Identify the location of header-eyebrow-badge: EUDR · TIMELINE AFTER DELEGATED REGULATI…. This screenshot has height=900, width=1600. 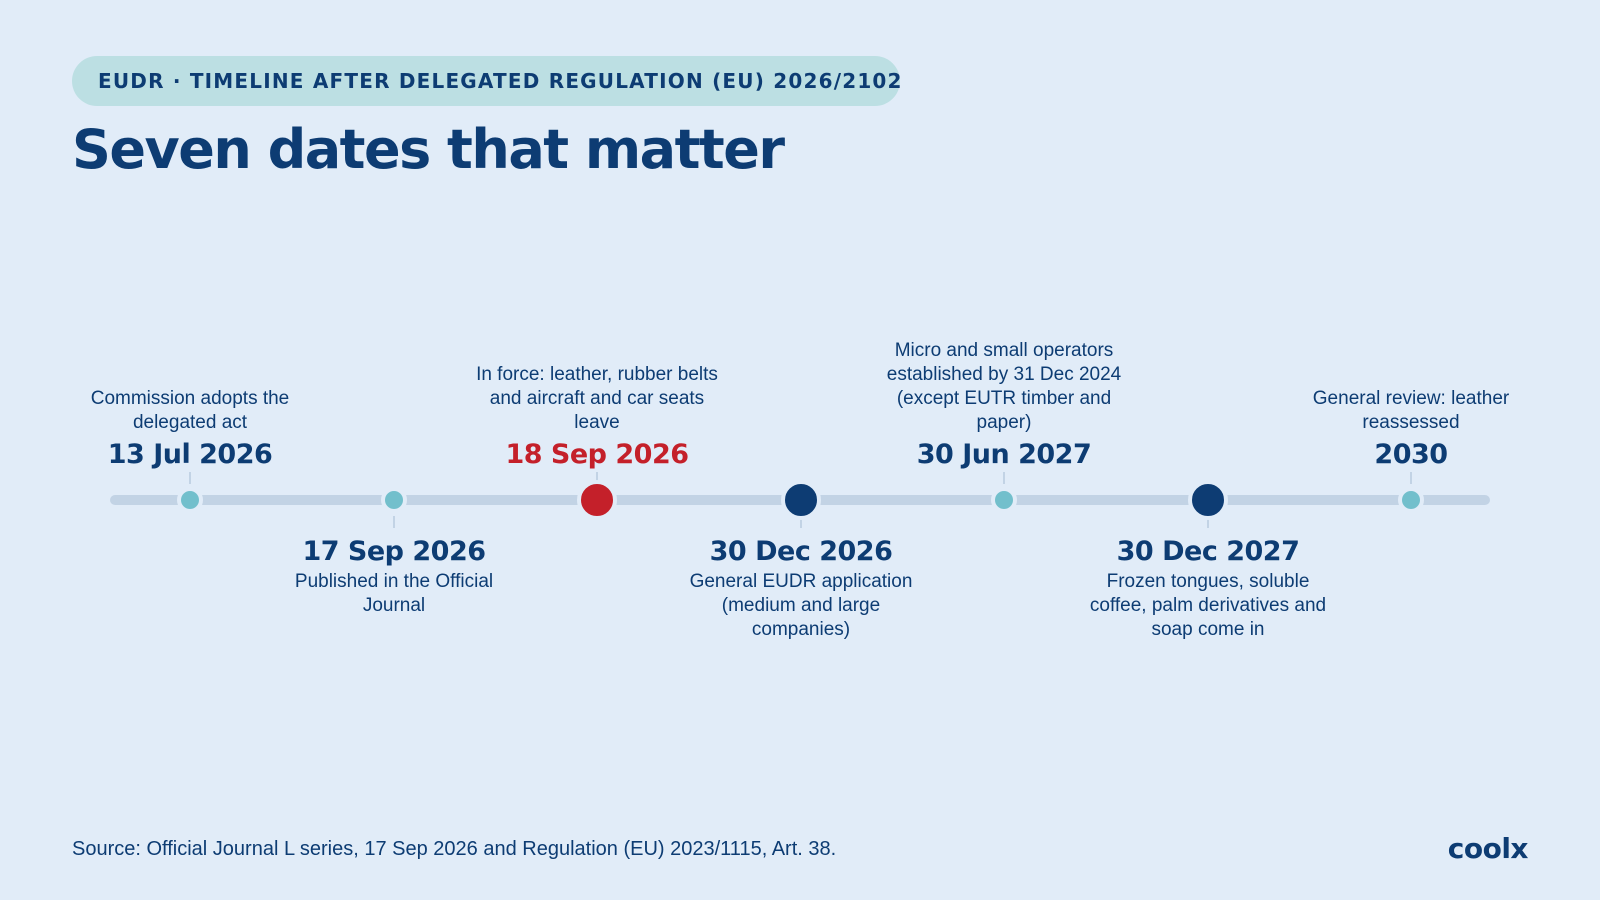
(487, 81).